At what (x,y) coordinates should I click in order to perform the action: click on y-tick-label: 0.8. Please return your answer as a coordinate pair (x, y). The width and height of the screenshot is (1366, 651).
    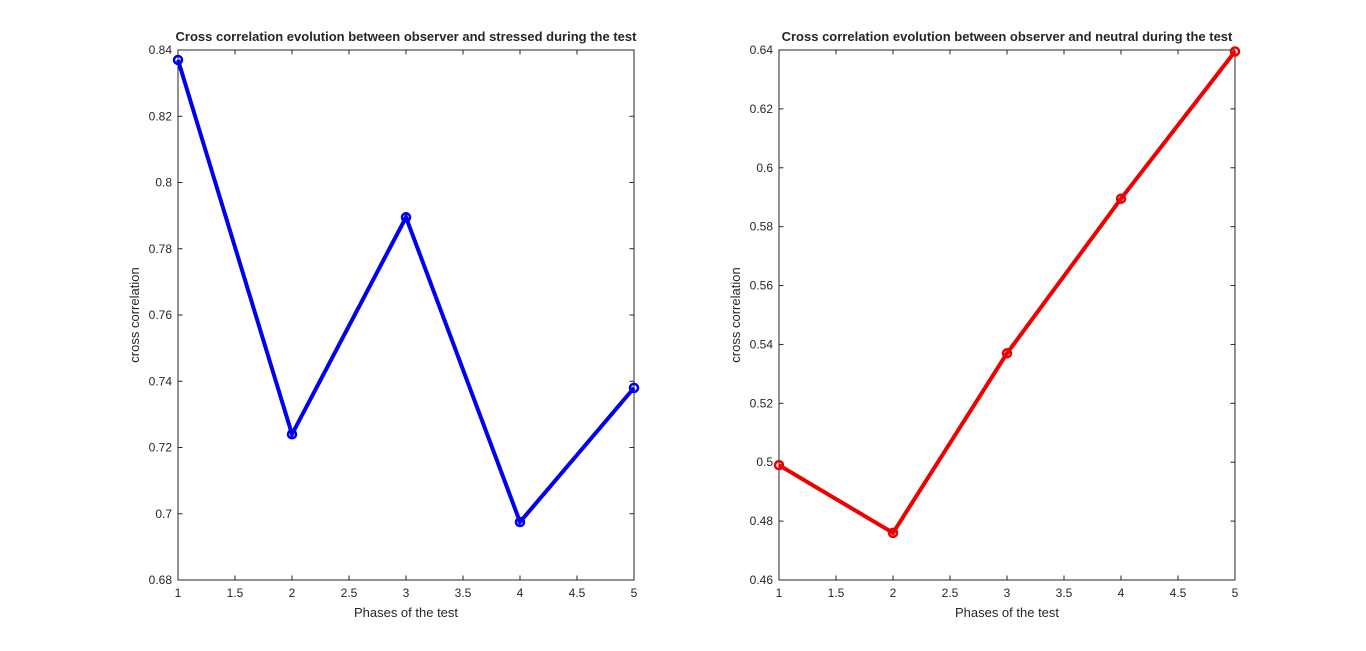
    Looking at the image, I should click on (163, 183).